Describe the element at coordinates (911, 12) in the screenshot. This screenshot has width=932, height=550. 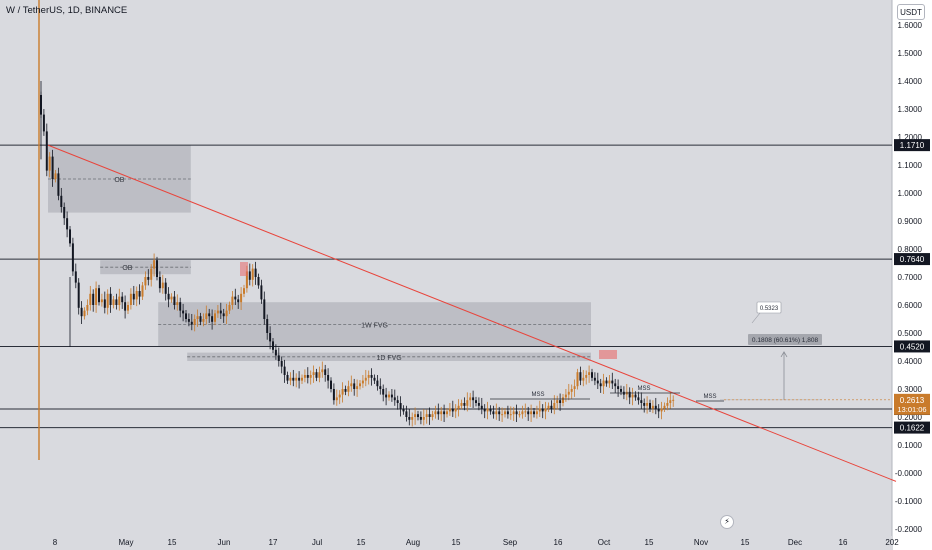
I see `currency-button: USDT` at that location.